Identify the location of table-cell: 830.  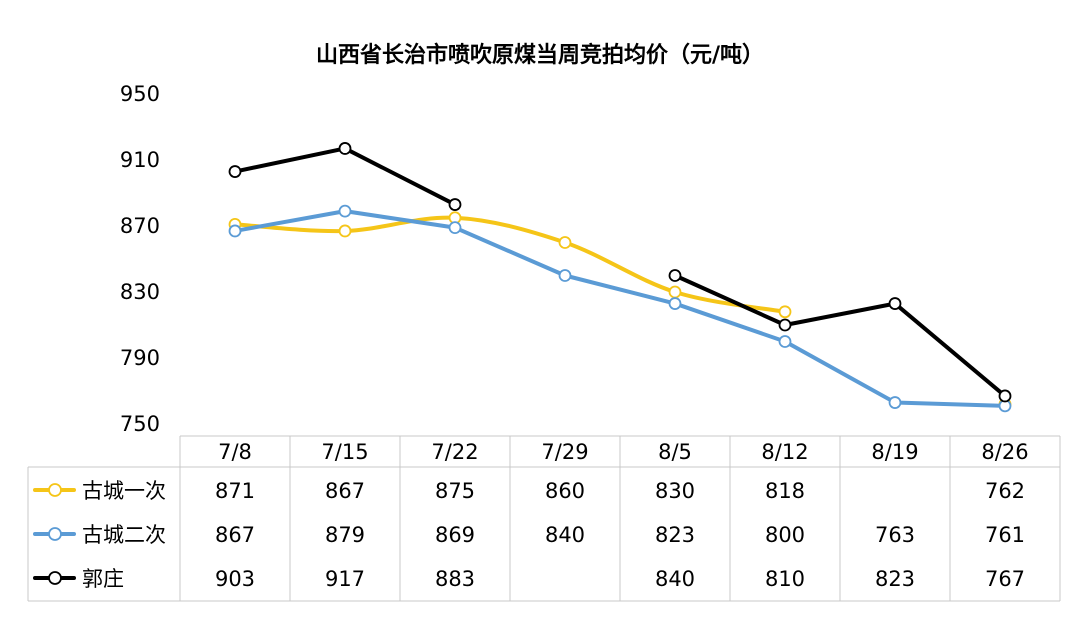
(675, 491).